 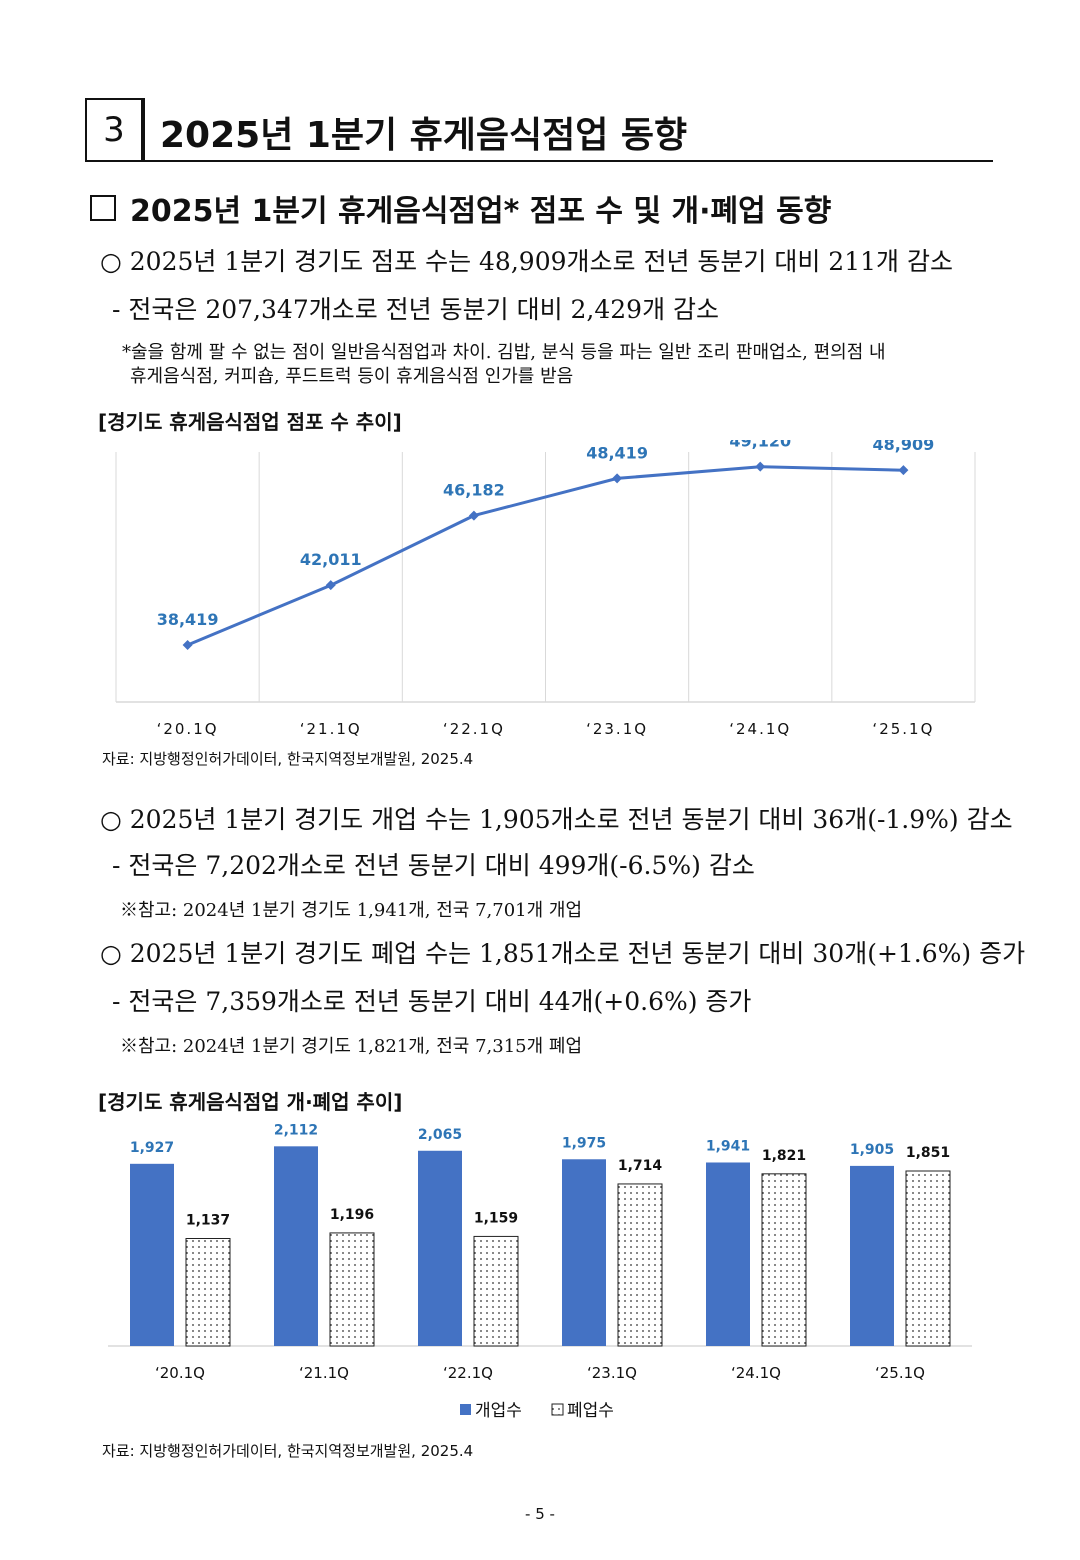 I want to click on data-label-closures: 1,137, so click(x=208, y=1221).